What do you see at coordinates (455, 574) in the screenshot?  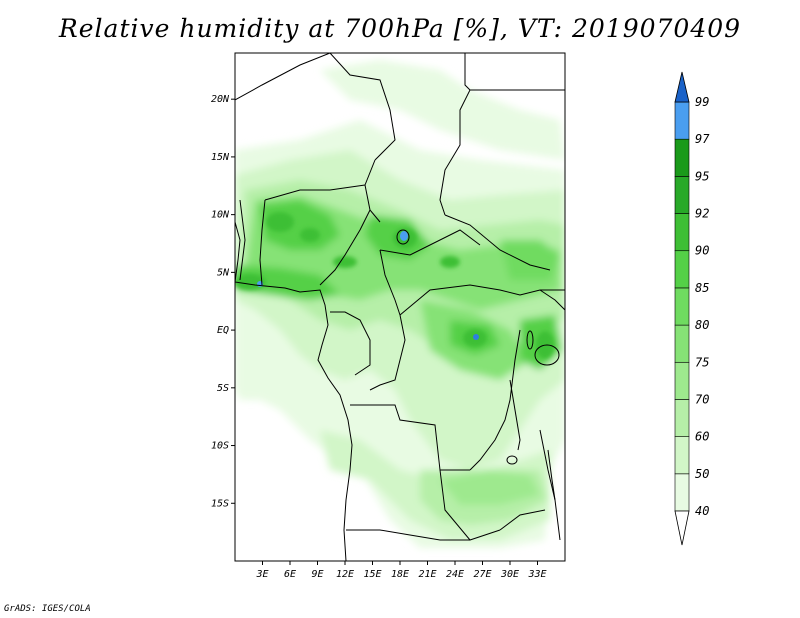 I see `x-tick-label: 24E` at bounding box center [455, 574].